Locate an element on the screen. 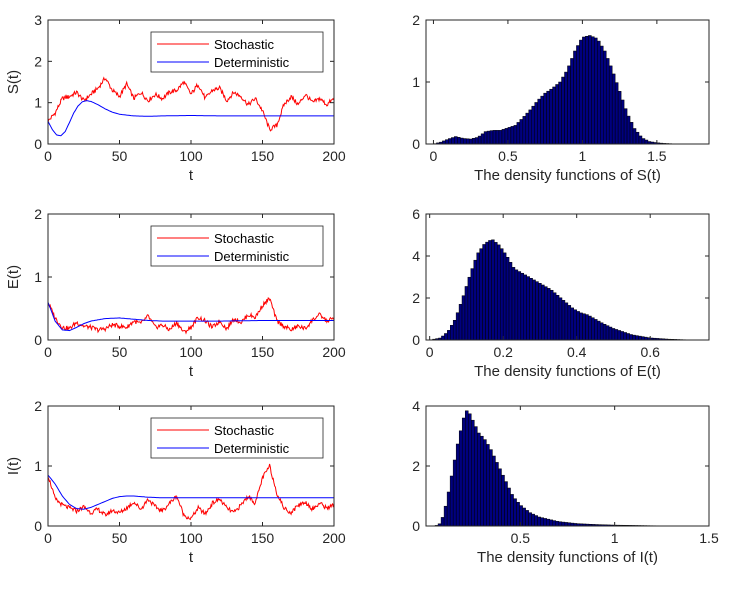 Image resolution: width=730 pixels, height=592 pixels. legend-I_time: Stochastic Deterministic is located at coordinates (237, 438).